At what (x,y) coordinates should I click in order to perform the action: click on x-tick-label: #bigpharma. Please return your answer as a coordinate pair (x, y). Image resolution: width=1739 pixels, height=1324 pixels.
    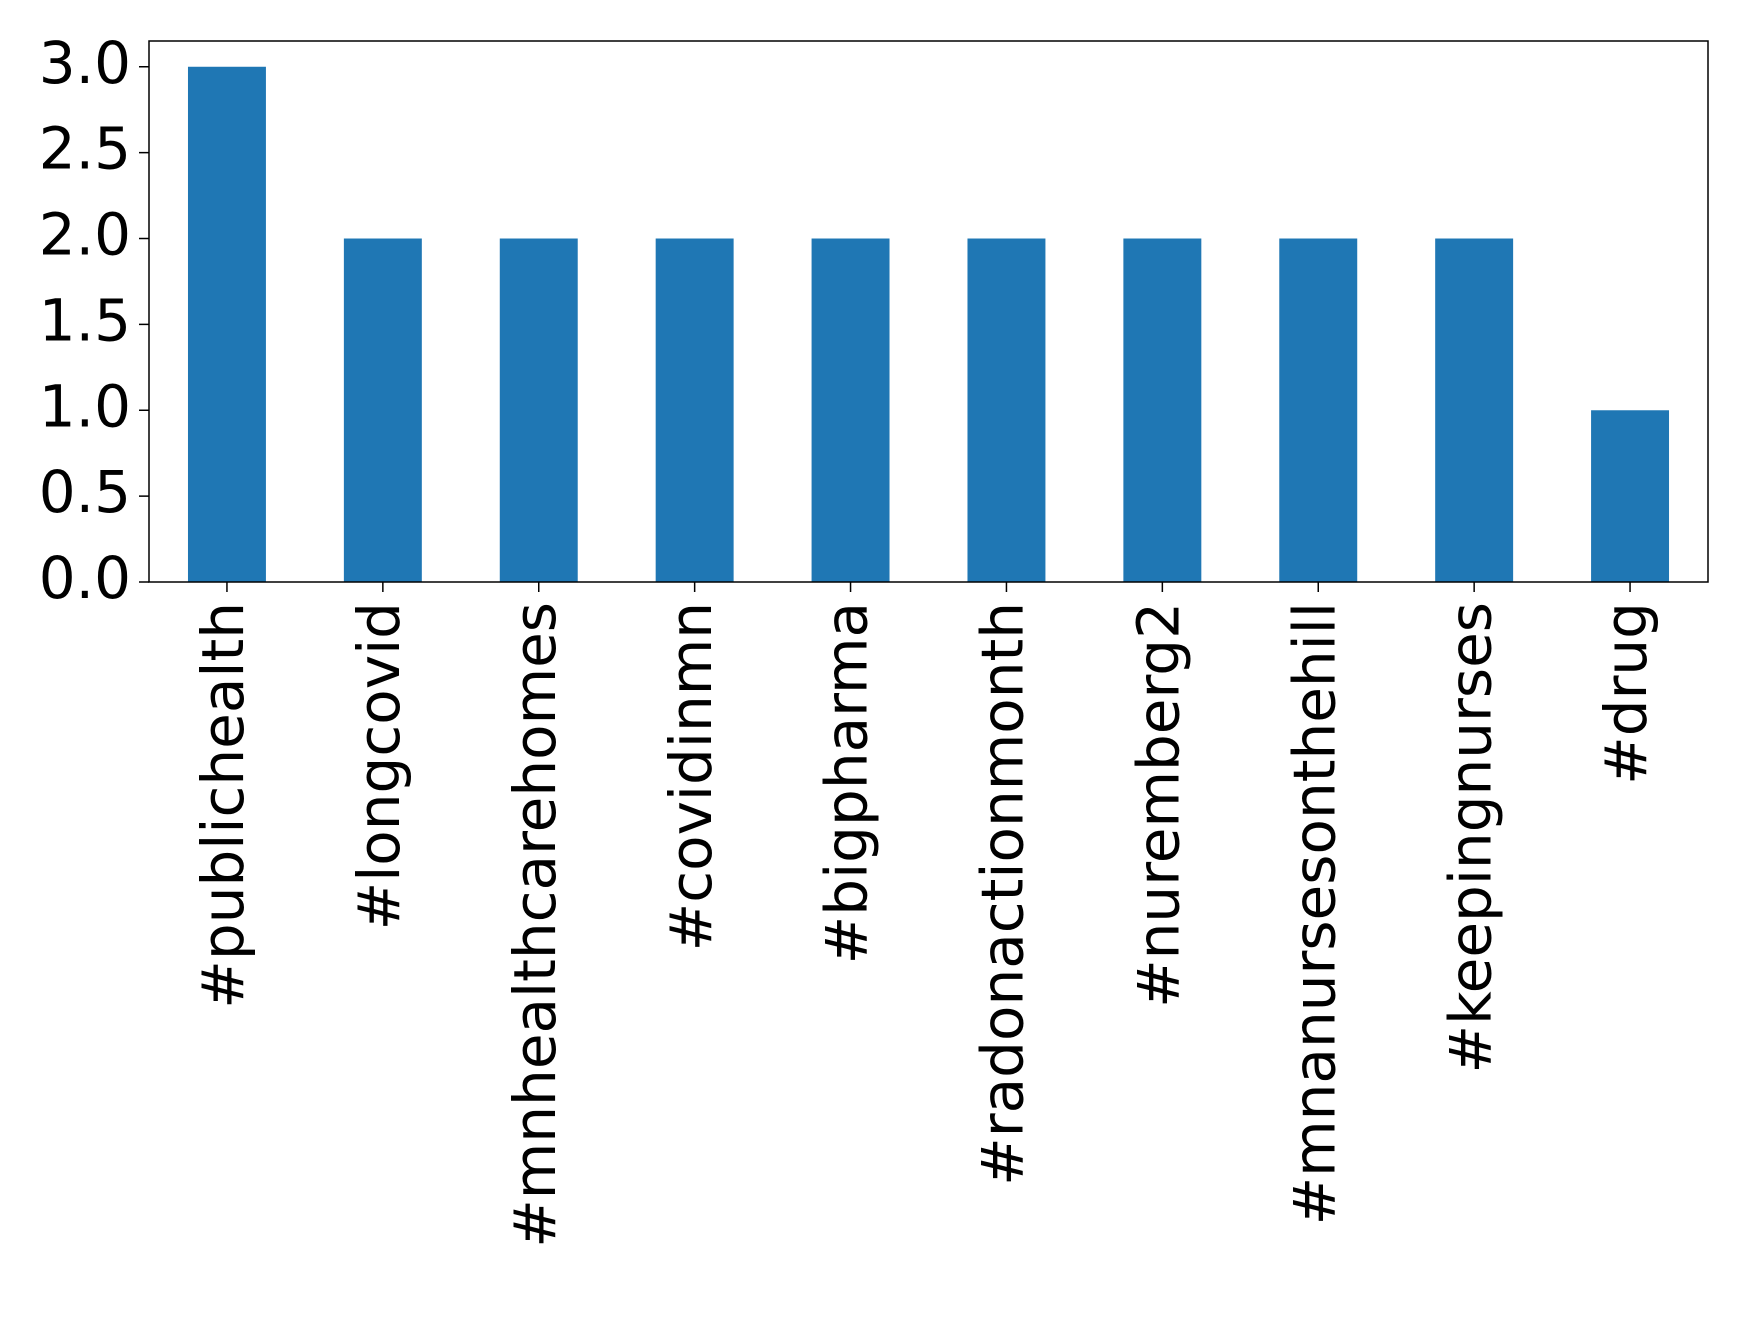
    Looking at the image, I should click on (847, 783).